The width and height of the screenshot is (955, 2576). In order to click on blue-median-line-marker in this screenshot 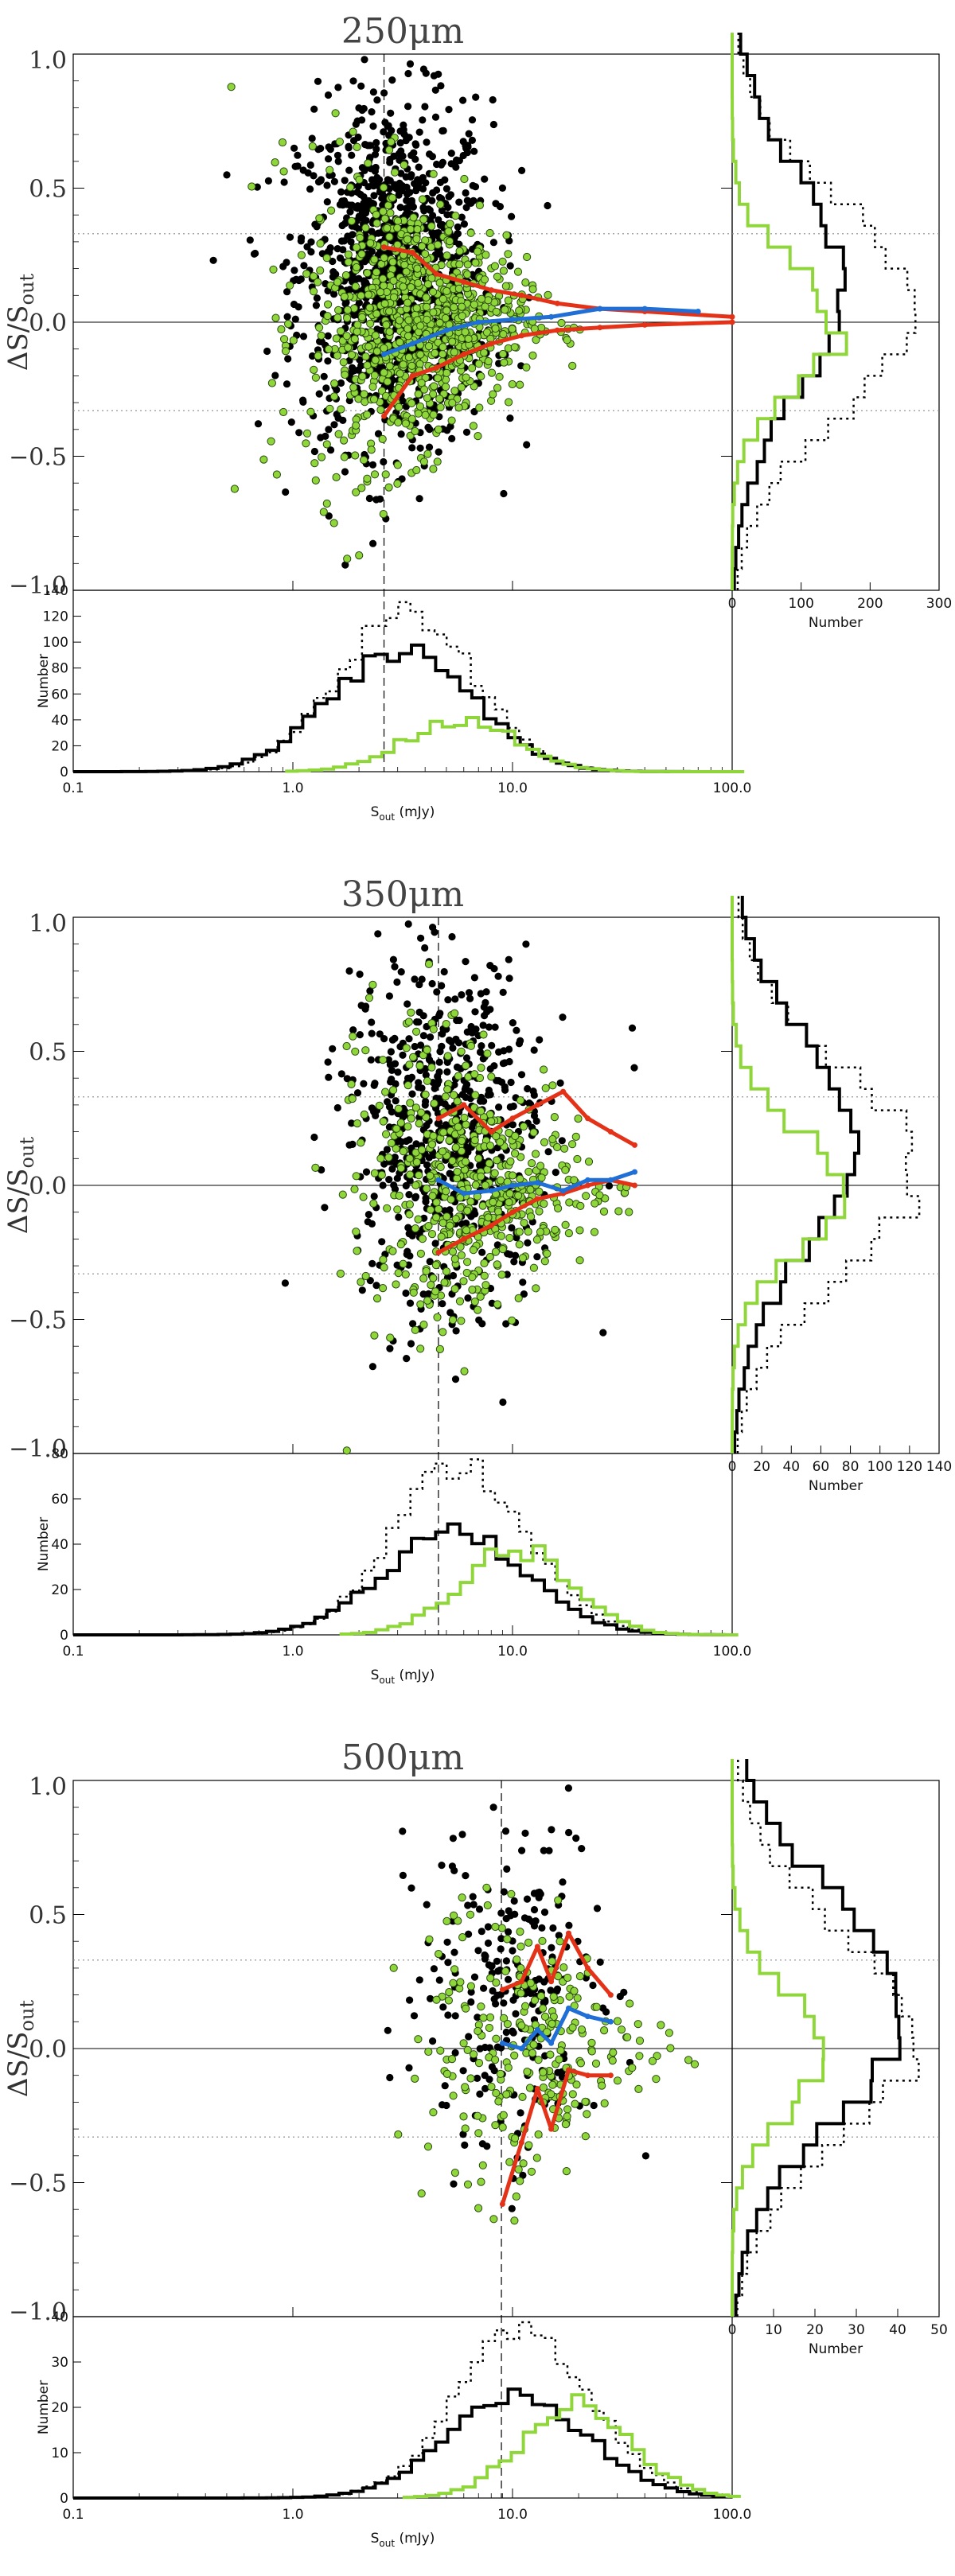, I will do `click(521, 2049)`.